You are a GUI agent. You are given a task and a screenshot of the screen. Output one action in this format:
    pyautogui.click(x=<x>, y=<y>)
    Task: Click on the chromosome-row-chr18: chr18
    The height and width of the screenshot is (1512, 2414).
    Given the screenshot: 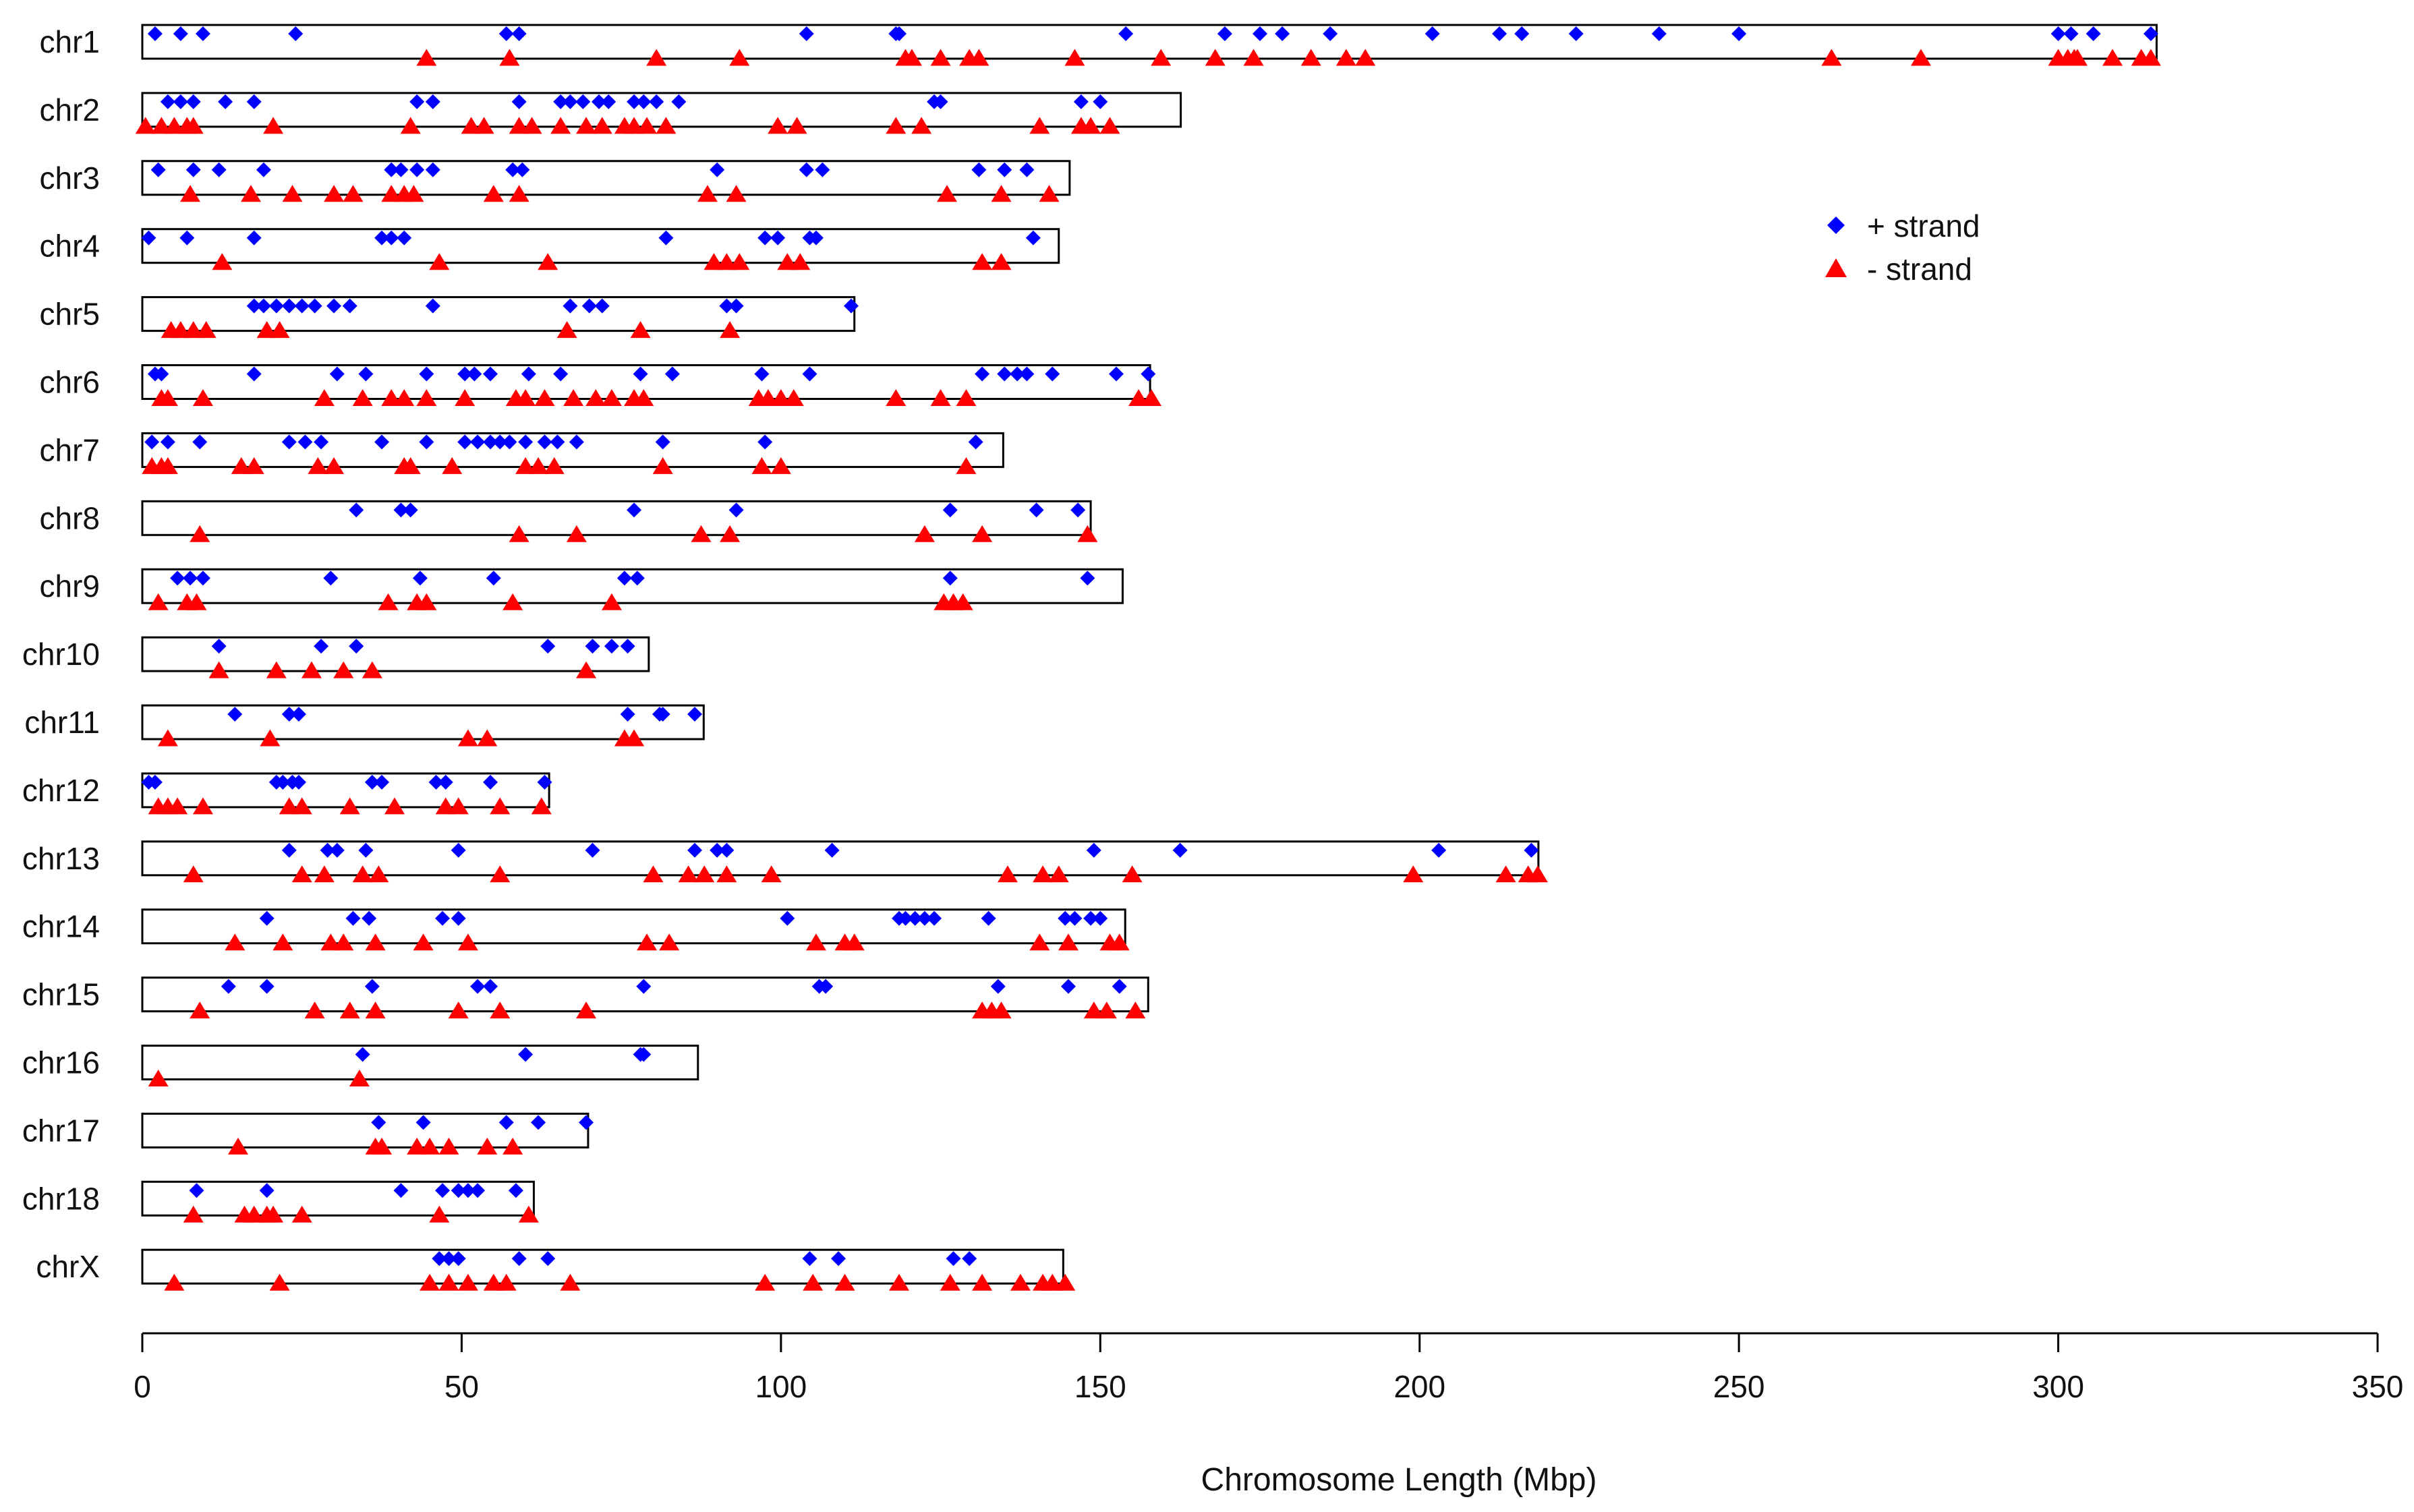 What is the action you would take?
    pyautogui.click(x=280, y=1201)
    